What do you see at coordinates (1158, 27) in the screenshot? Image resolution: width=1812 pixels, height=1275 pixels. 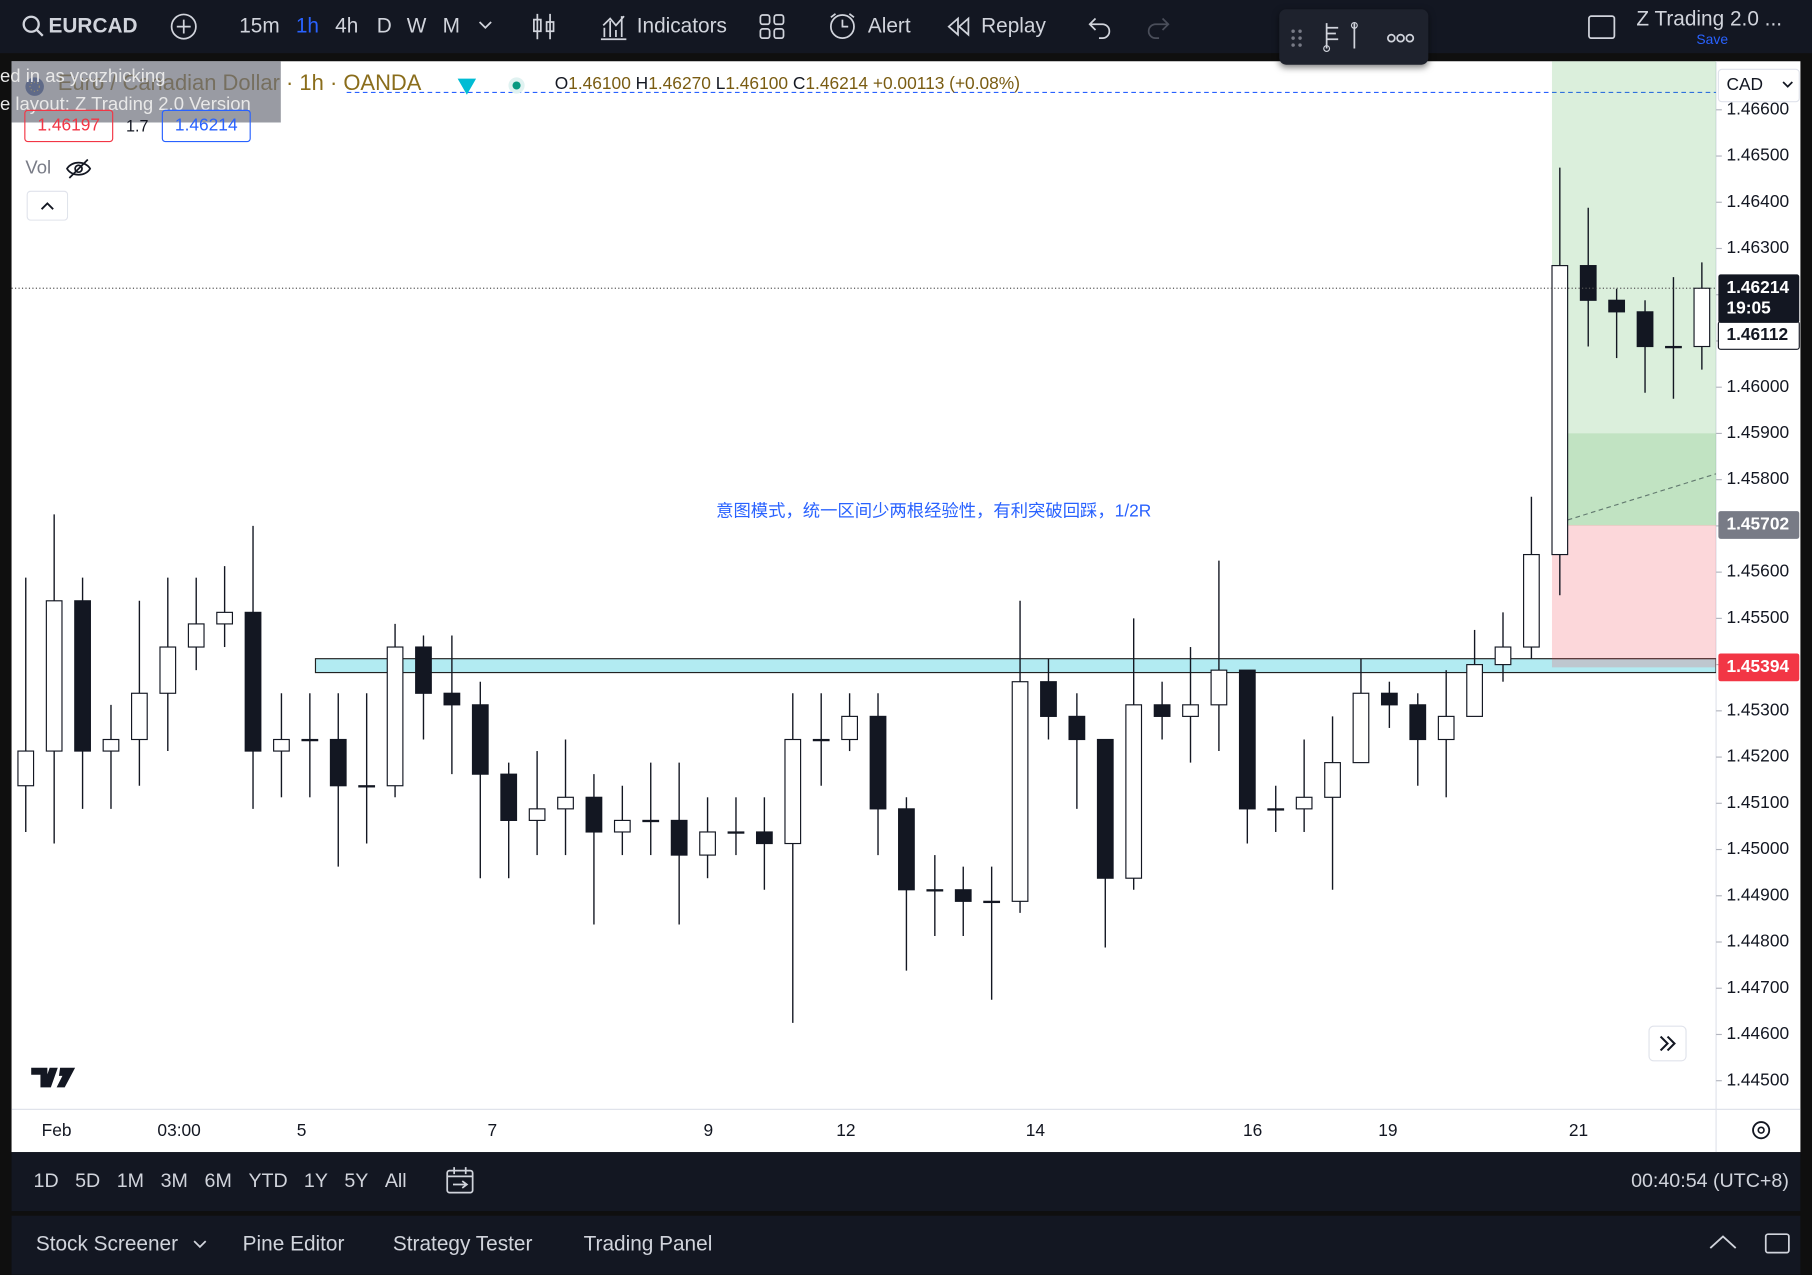 I see `redo-icon` at bounding box center [1158, 27].